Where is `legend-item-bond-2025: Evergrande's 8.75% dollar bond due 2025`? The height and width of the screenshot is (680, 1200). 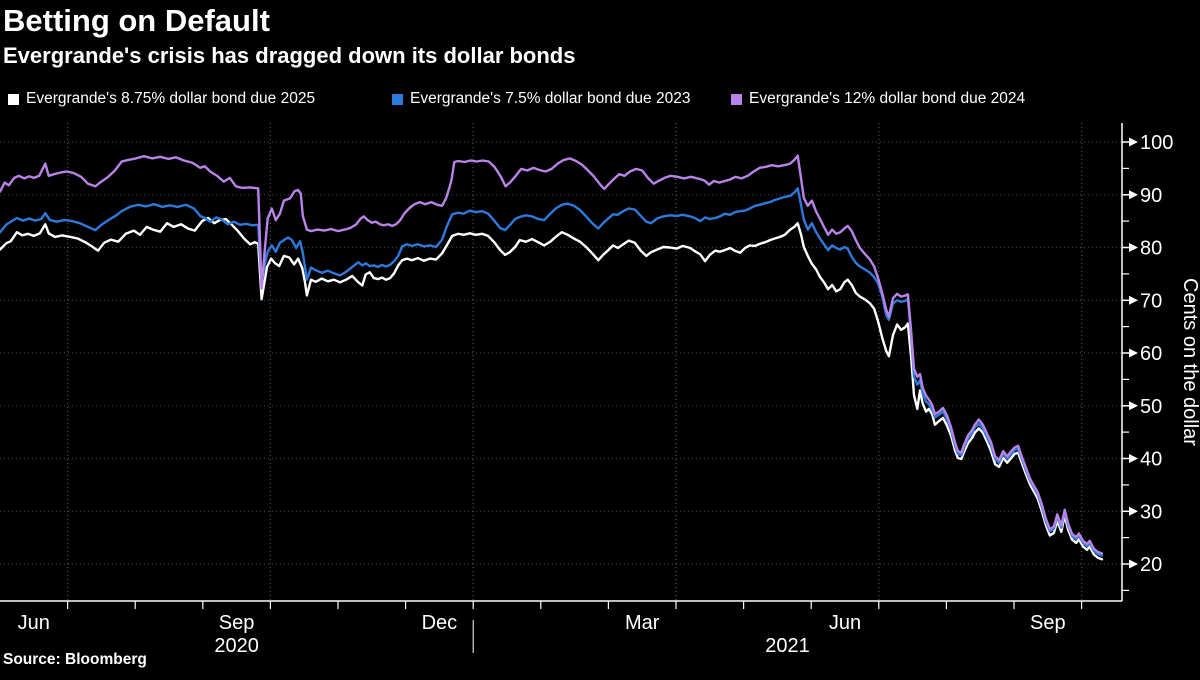
legend-item-bond-2025: Evergrande's 8.75% dollar bond due 2025 is located at coordinates (161, 99).